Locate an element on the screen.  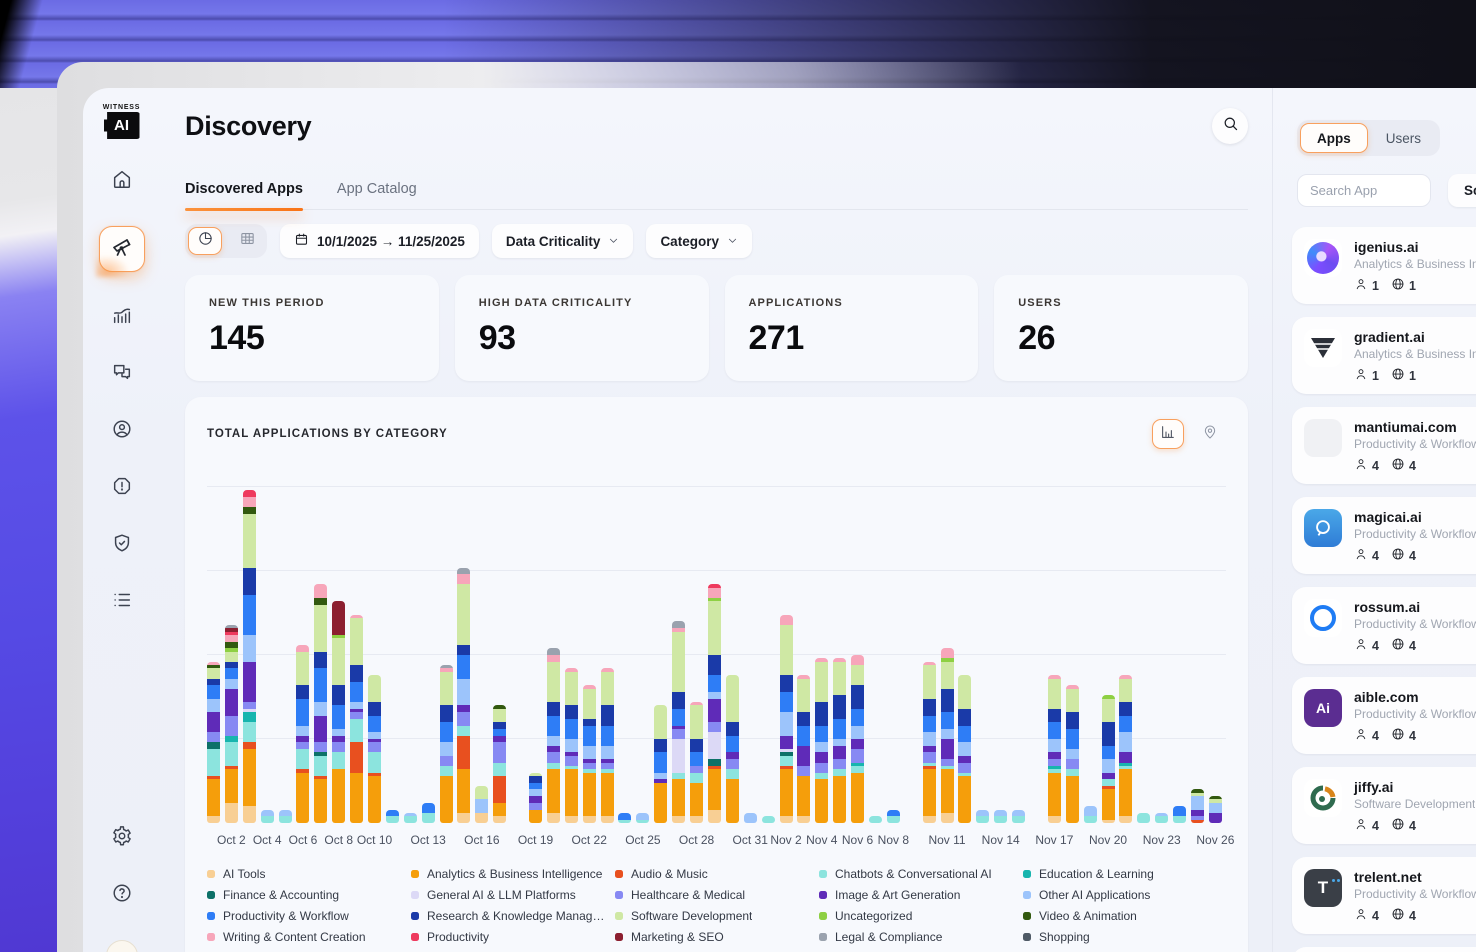
bar-oct-10: Oct 10 is located at coordinates (374, 661).